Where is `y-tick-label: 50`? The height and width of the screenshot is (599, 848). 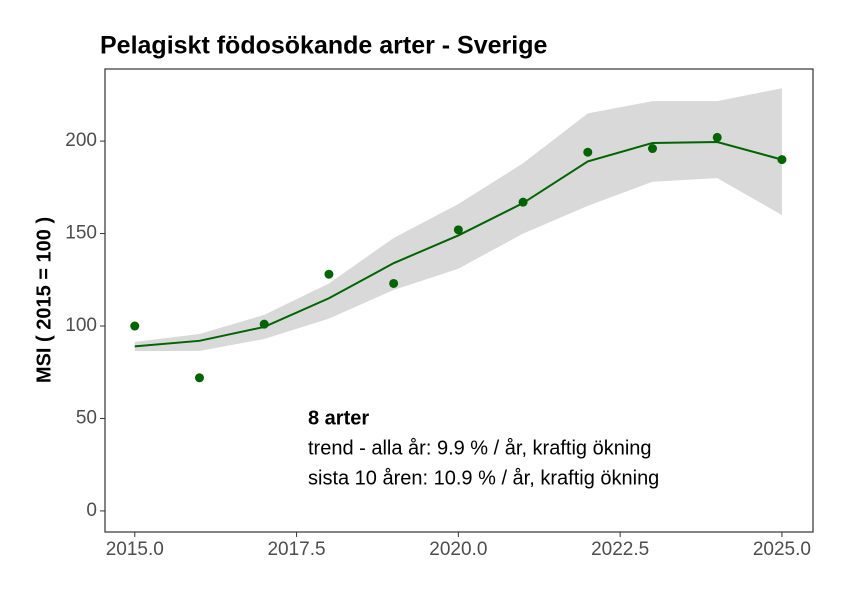 y-tick-label: 50 is located at coordinates (86, 417).